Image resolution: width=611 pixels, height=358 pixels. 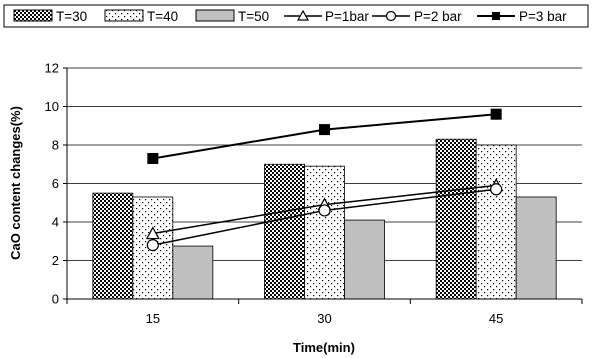 What do you see at coordinates (324, 318) in the screenshot?
I see `x-tick-label: 30` at bounding box center [324, 318].